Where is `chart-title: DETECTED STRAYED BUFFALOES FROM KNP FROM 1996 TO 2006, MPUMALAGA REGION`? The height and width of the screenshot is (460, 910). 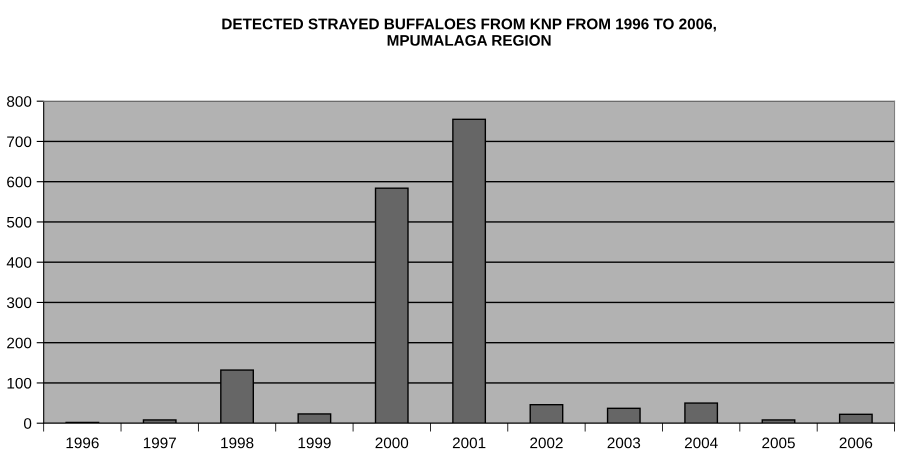
chart-title: DETECTED STRAYED BUFFALOES FROM KNP FROM 1996 TO 2006, MPUMALAGA REGION is located at coordinates (469, 32).